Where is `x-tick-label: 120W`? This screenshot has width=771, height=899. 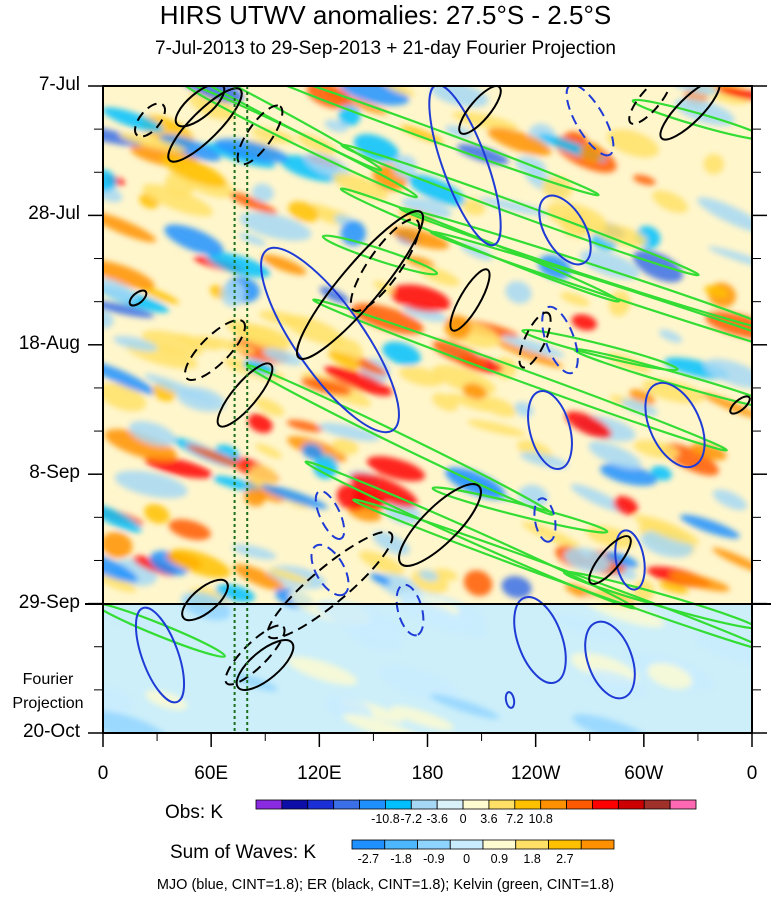
x-tick-label: 120W is located at coordinates (535, 773).